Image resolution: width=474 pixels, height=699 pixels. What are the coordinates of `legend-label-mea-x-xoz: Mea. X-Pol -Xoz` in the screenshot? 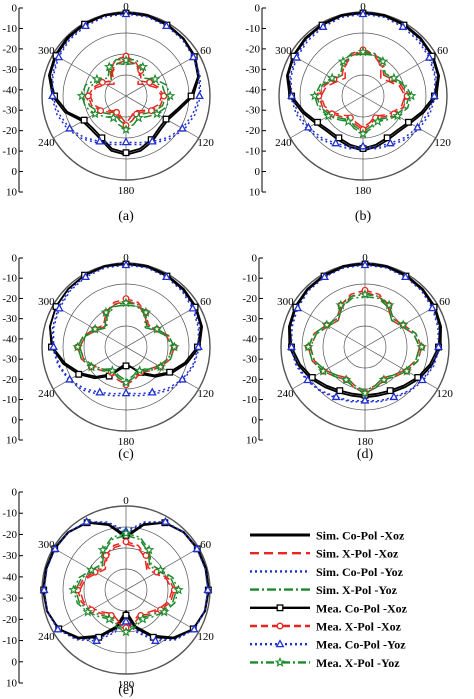 It's located at (359, 627).